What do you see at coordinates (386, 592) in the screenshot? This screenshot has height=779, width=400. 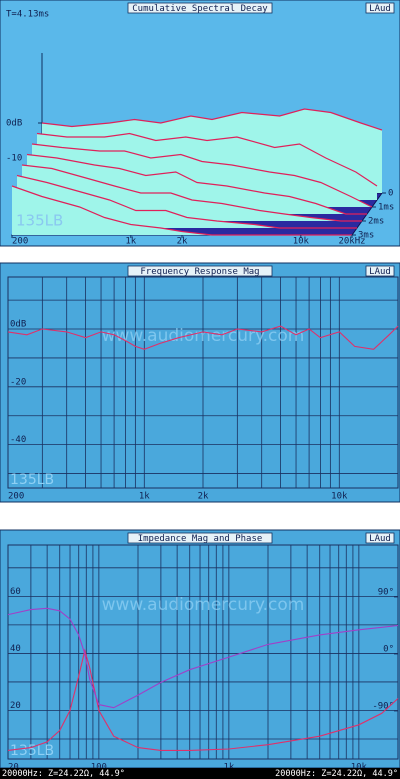 I see `y2-tick-label: 90°` at bounding box center [386, 592].